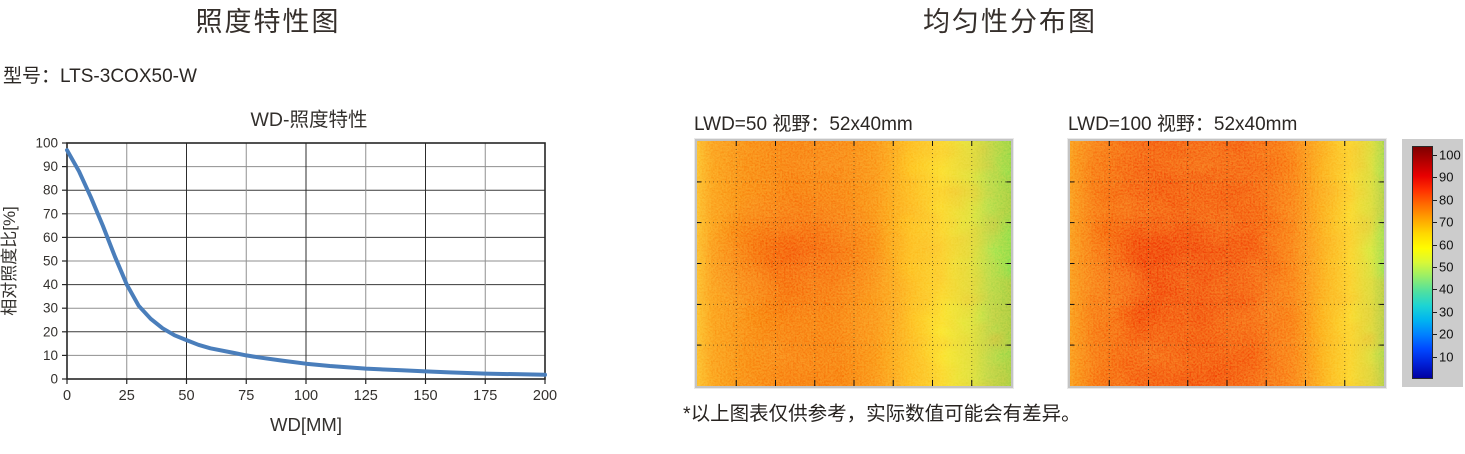 Image resolution: width=1465 pixels, height=454 pixels. Describe the element at coordinates (54, 379) in the screenshot. I see `y-tick-label: 0` at that location.